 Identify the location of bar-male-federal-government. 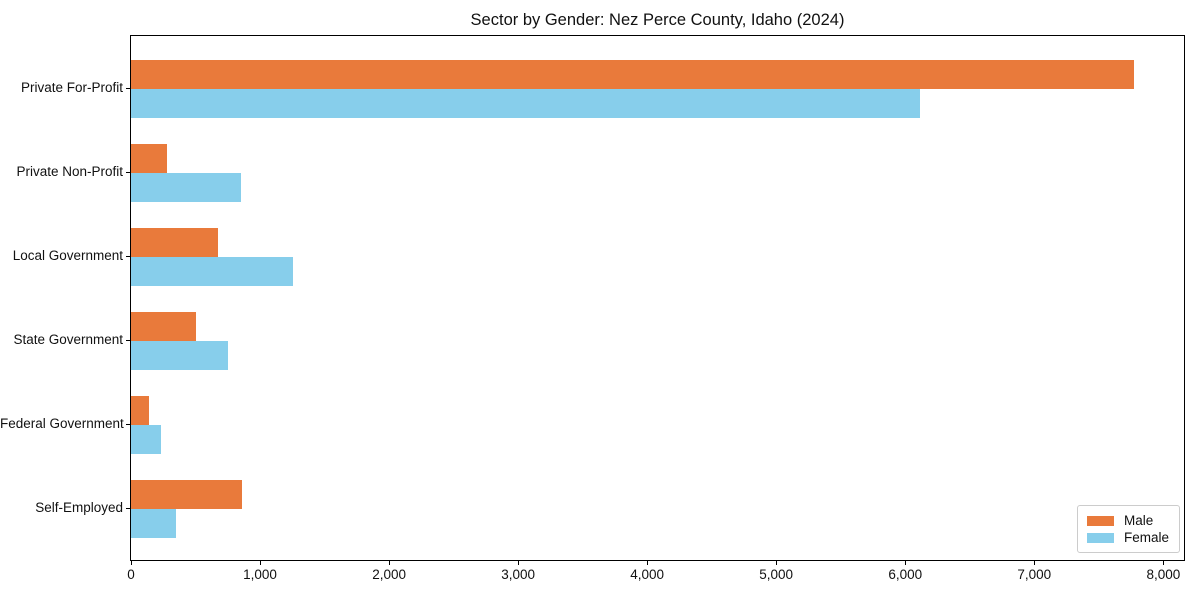
(140, 410).